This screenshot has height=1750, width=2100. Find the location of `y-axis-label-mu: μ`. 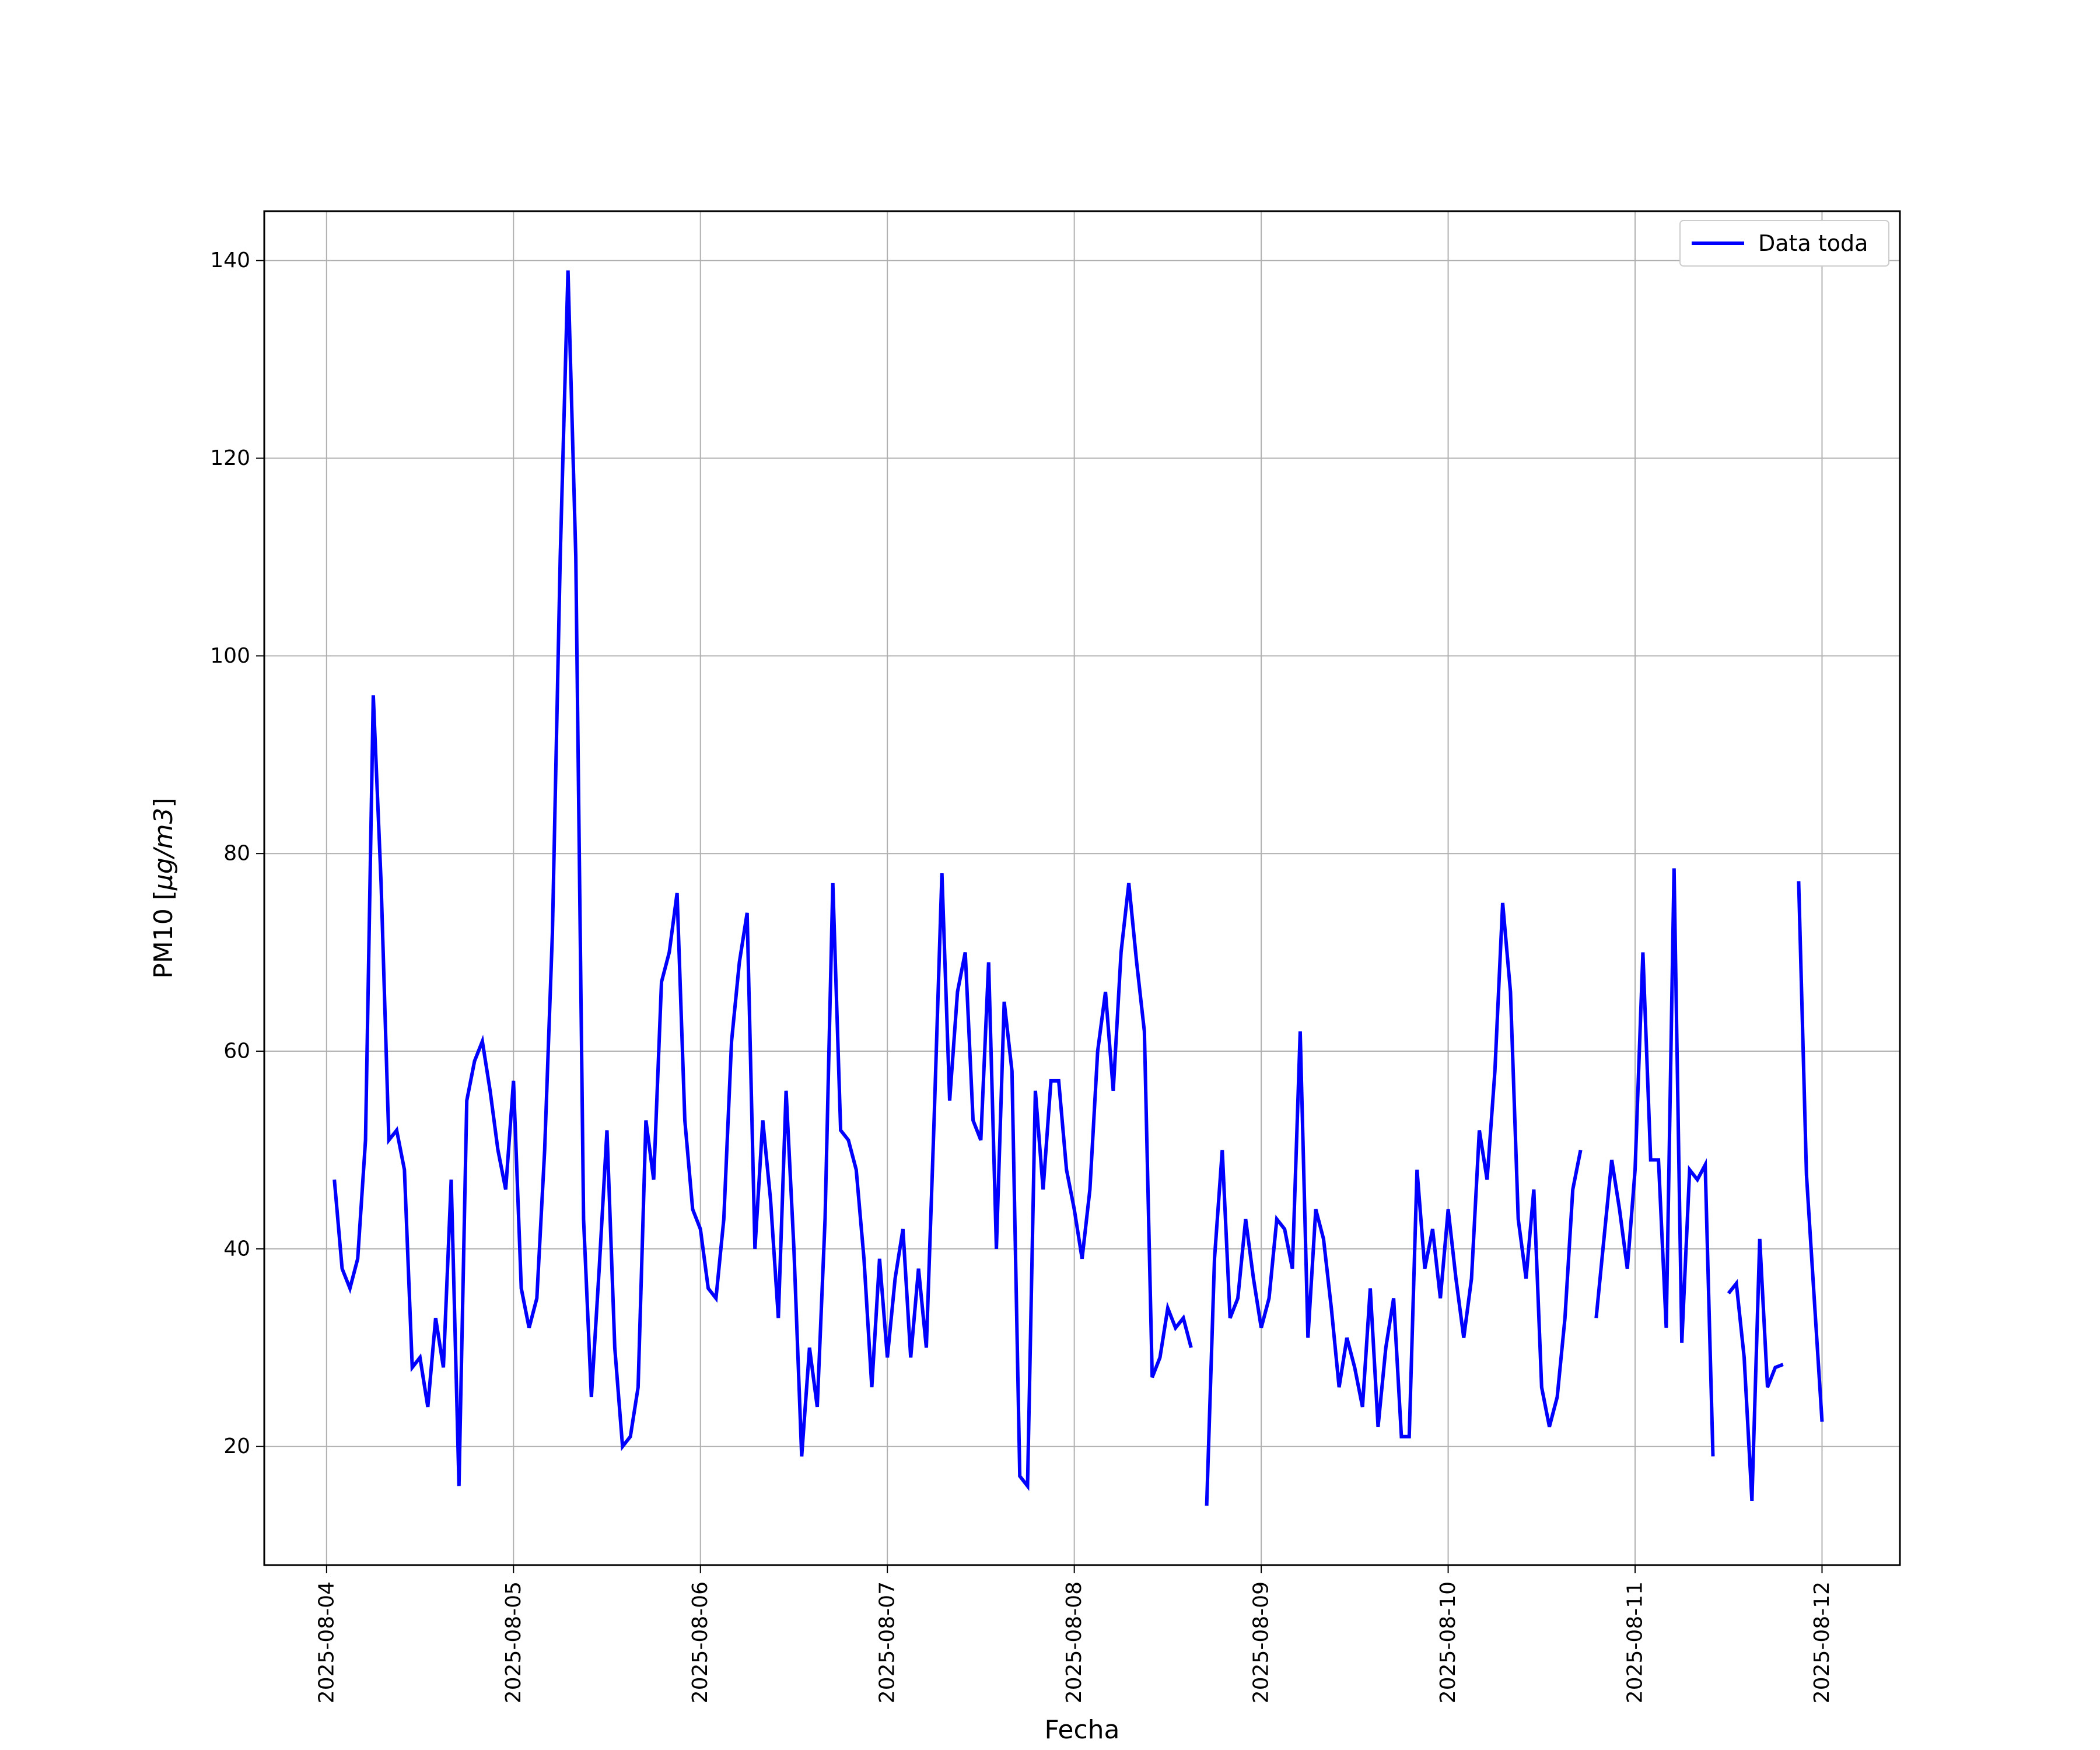

y-axis-label-mu: μ is located at coordinates (163, 882).